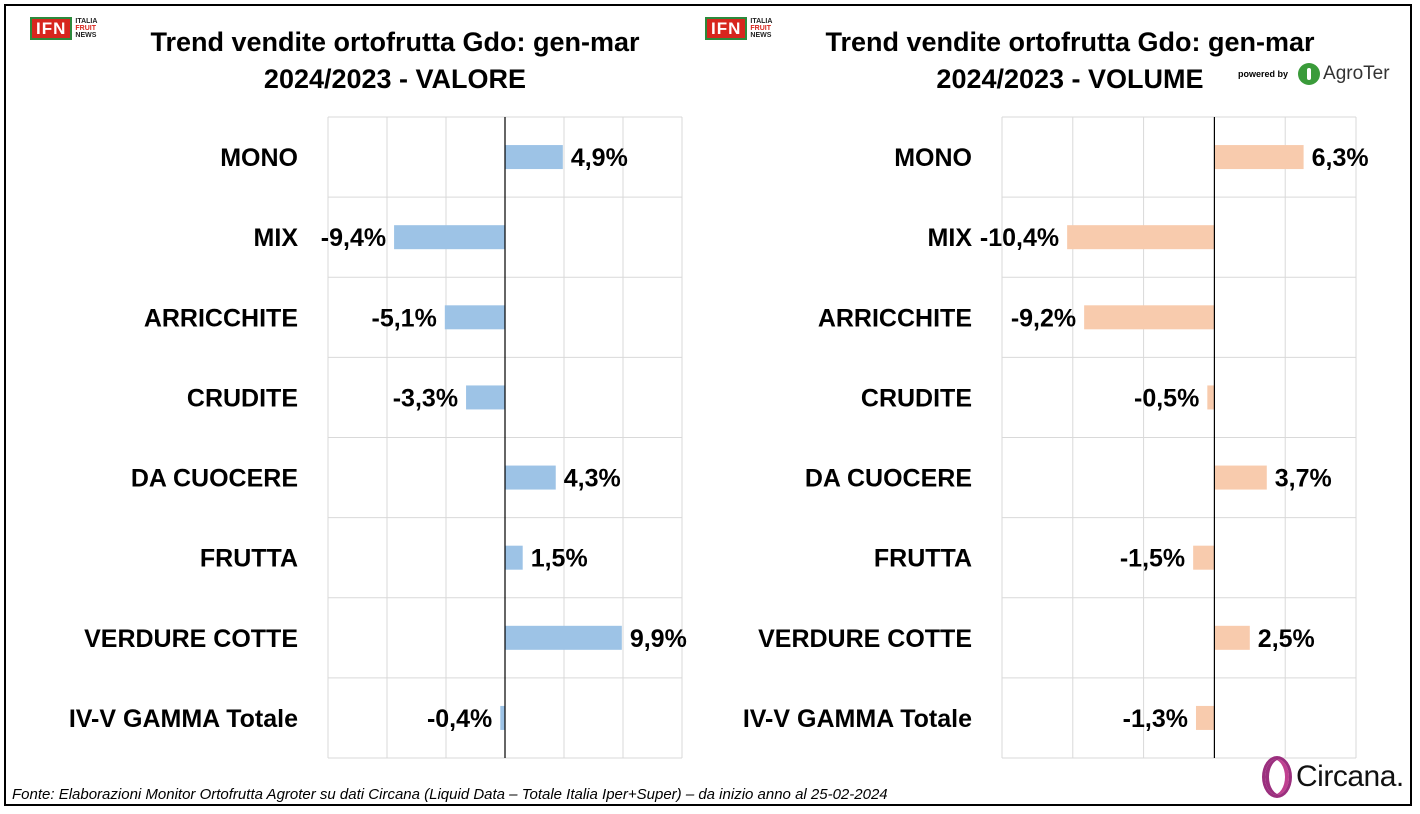 This screenshot has width=1420, height=814. I want to click on circana-logo: Circana., so click(1333, 777).